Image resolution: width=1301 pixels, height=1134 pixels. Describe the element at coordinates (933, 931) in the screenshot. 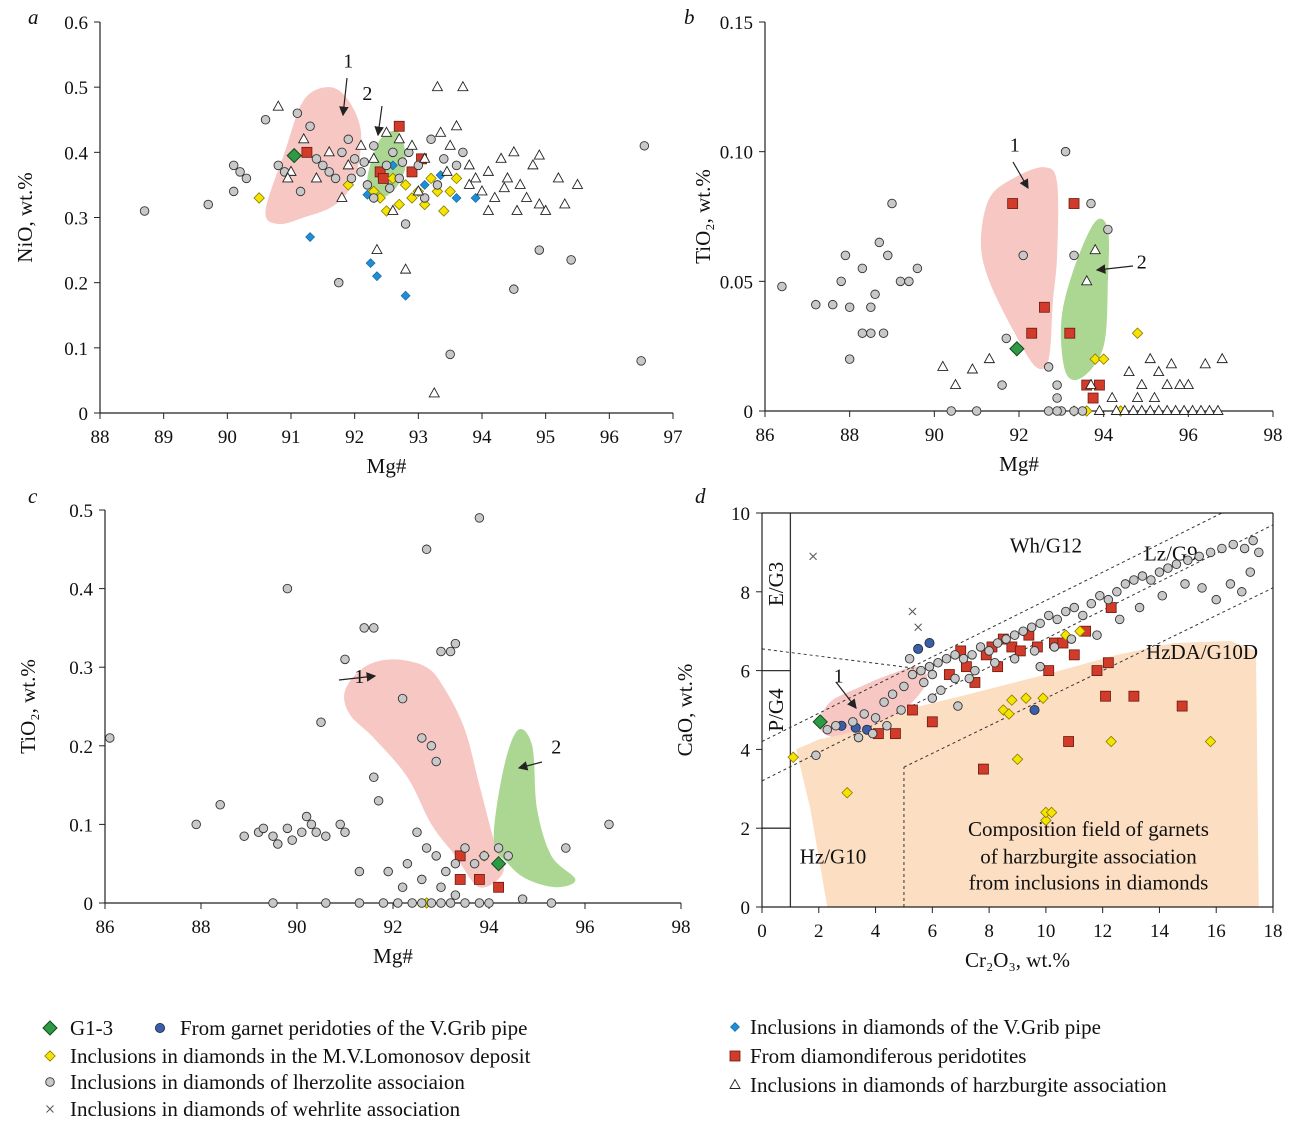

I see `x-tick-label: 6` at that location.